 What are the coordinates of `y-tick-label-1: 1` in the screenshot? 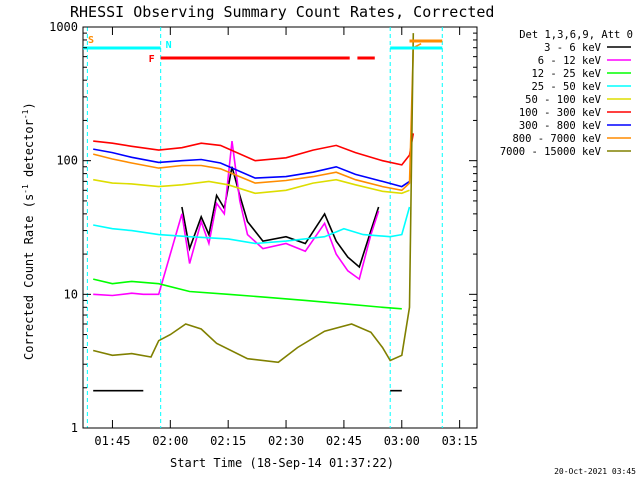 It's located at (74, 428).